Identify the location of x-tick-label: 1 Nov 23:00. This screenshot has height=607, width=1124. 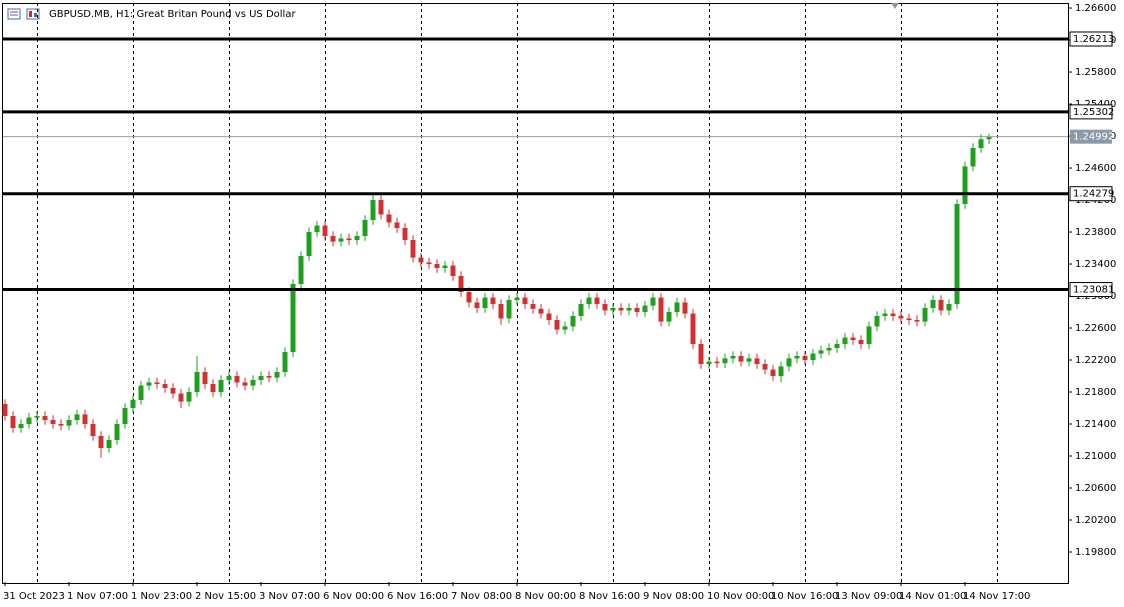
(161, 596).